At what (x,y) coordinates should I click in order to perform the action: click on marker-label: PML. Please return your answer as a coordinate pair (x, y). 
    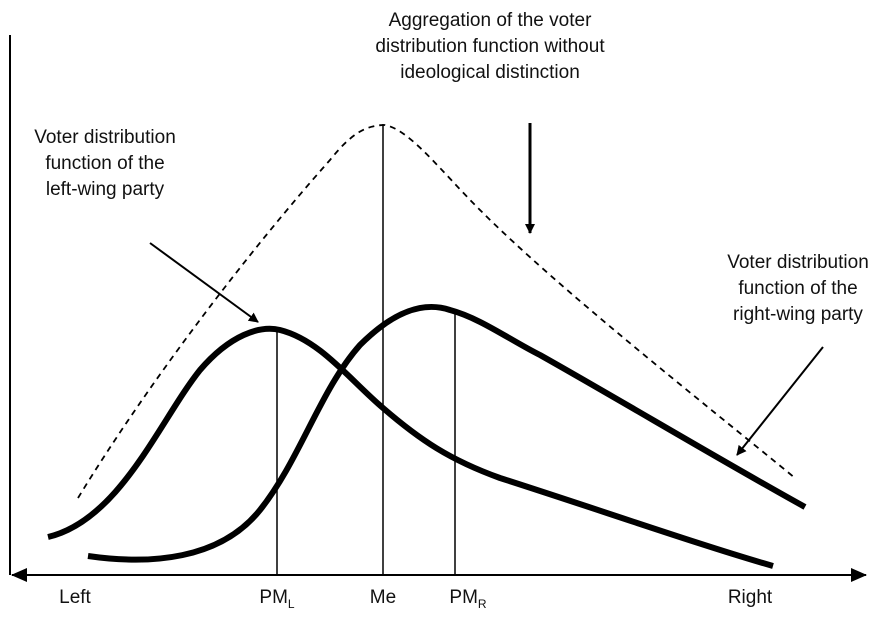
    Looking at the image, I should click on (277, 599).